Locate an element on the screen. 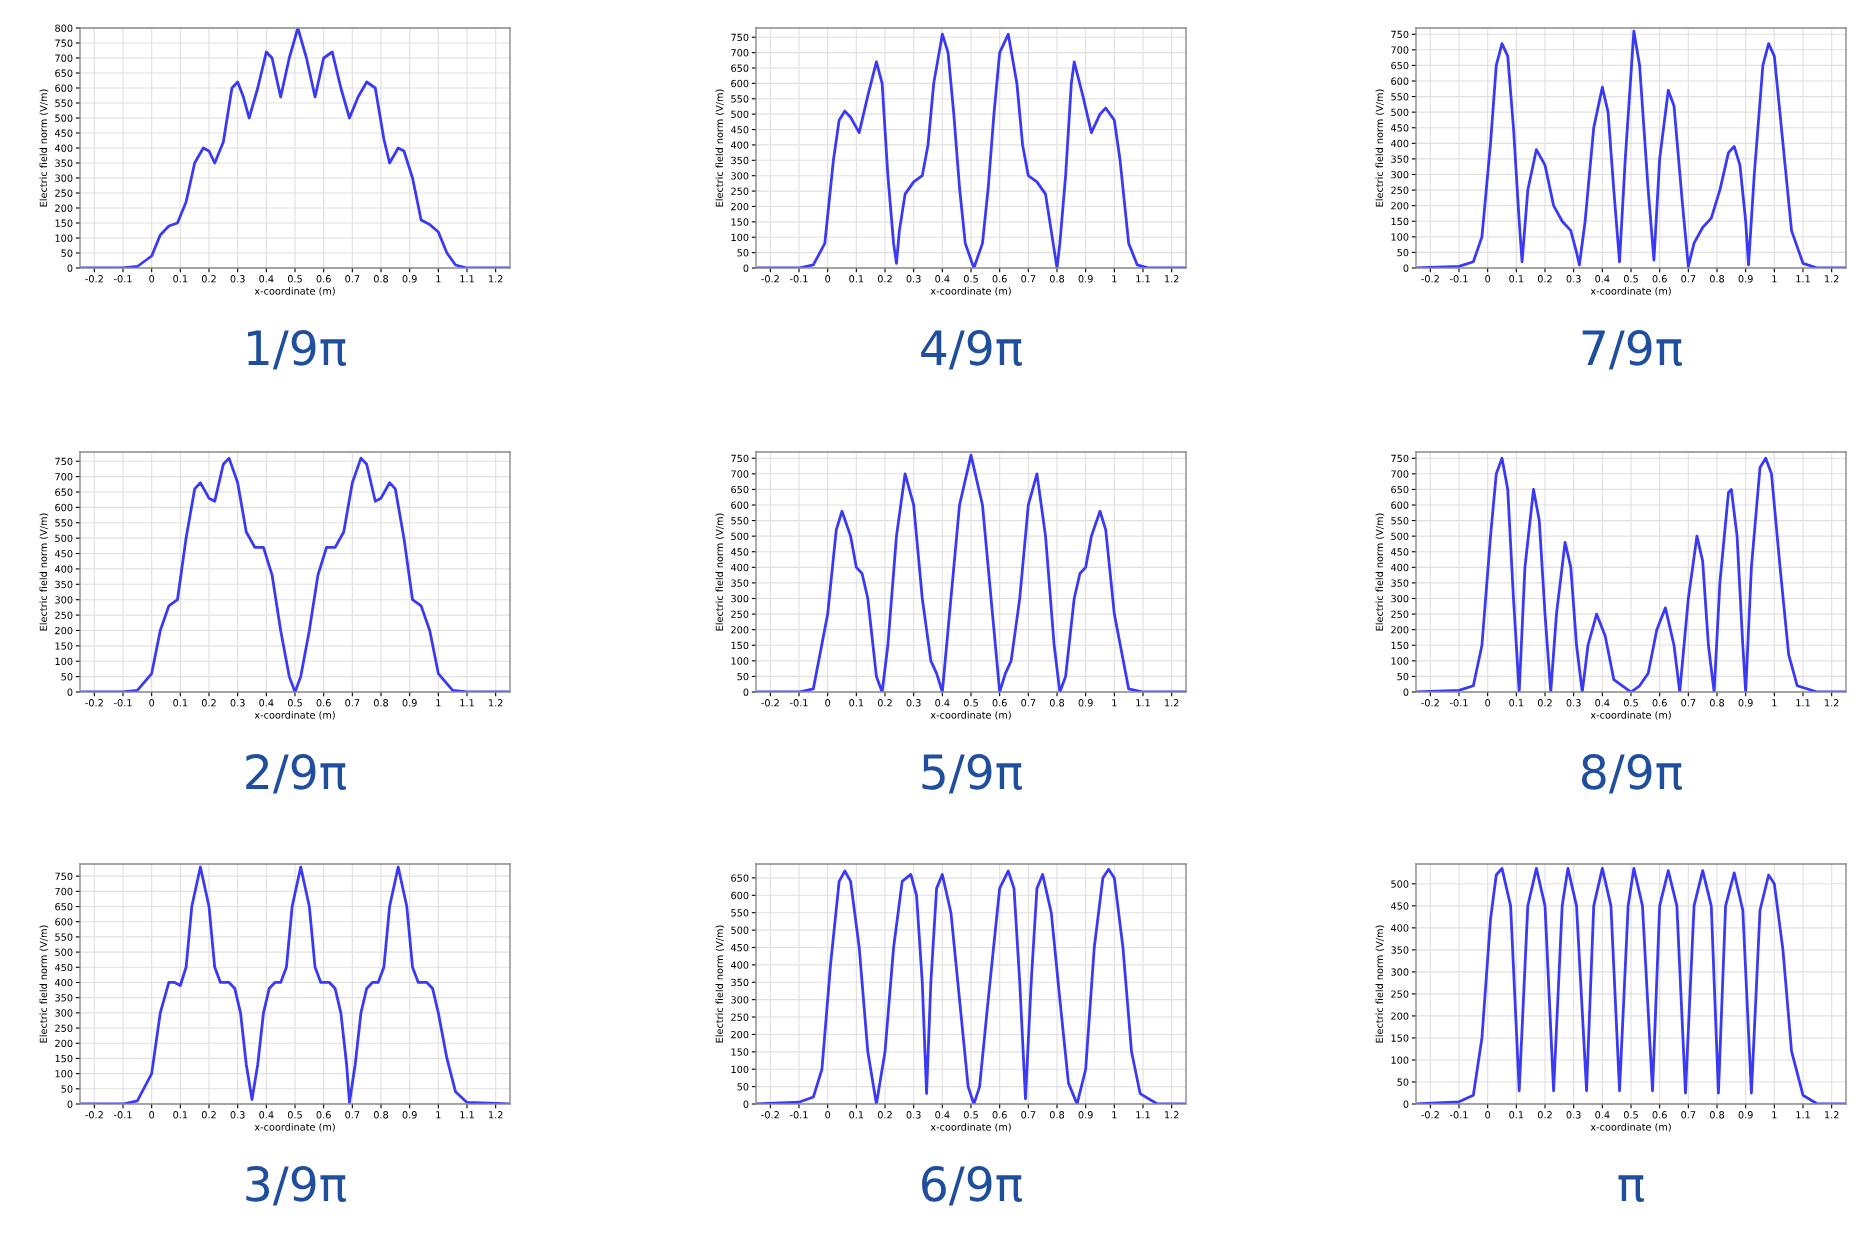 This screenshot has height=1242, width=1864. text: 6/9π is located at coordinates (972, 1185).